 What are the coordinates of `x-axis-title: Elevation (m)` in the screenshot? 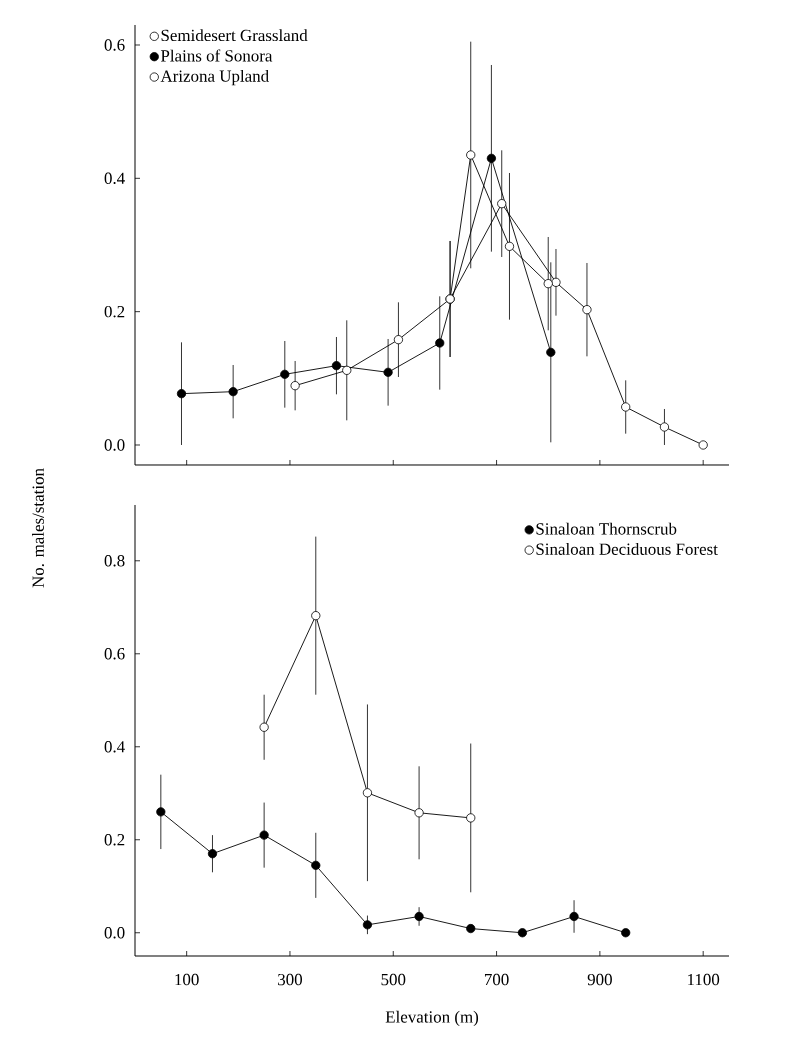 It's located at (432, 1018).